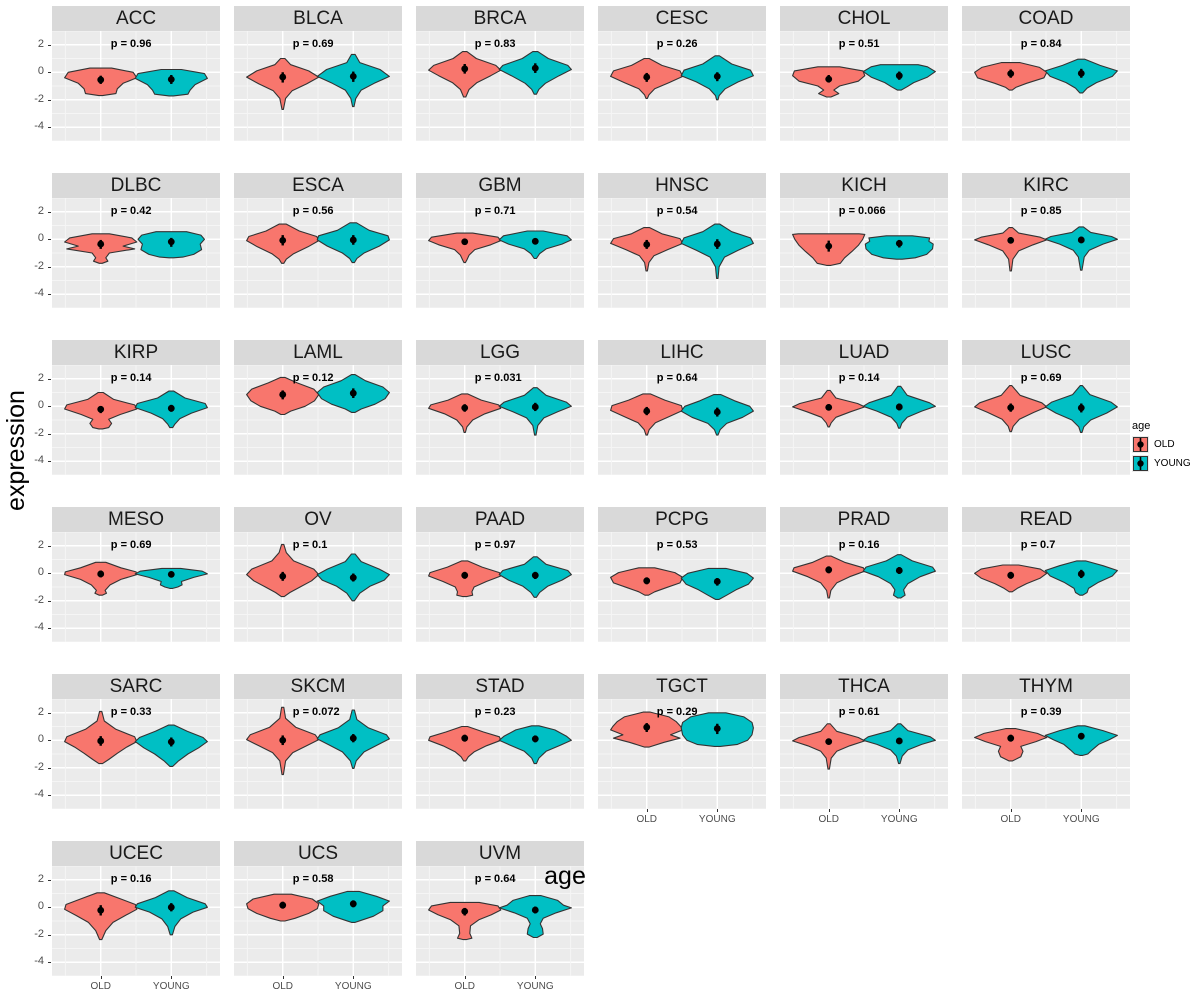  I want to click on panel-plot-area: p = 0.69 2 0 -2 -4, so click(127, 587).